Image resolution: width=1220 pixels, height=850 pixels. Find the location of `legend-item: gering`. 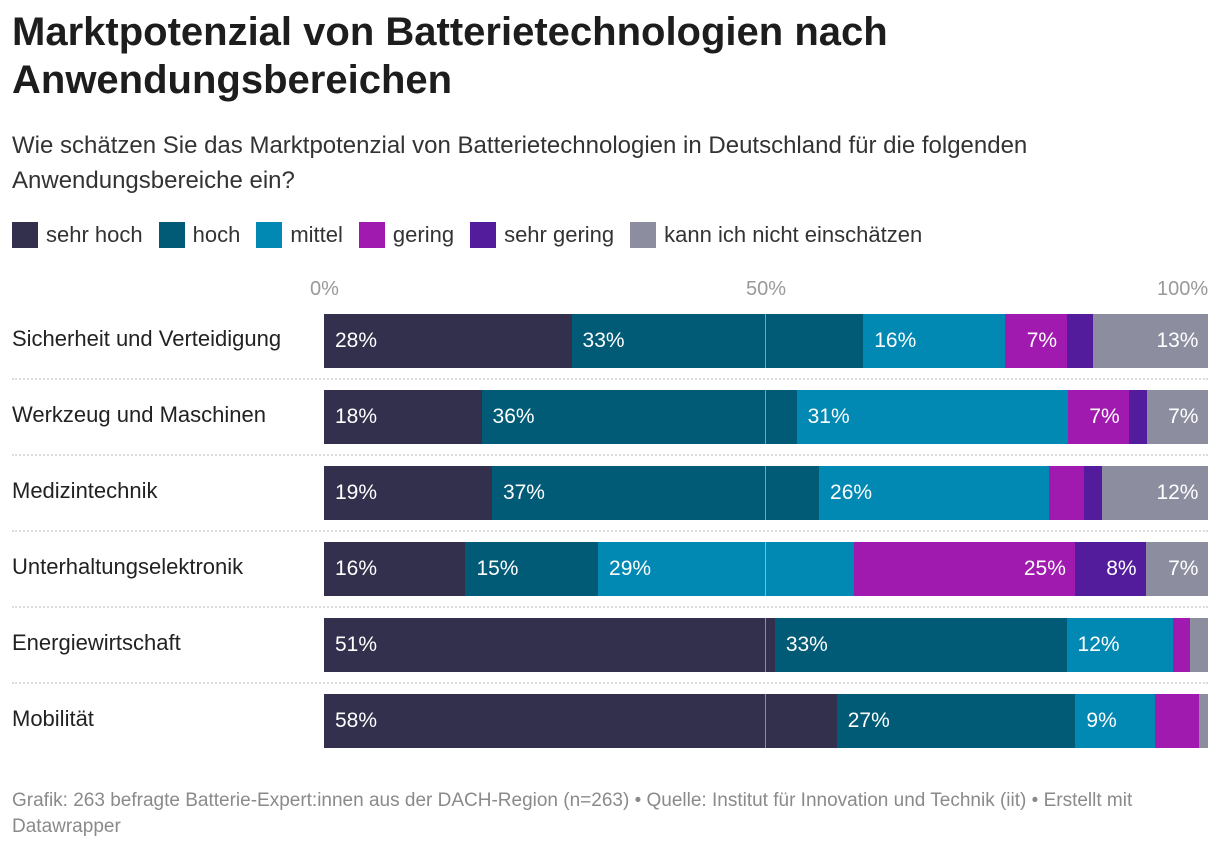

legend-item: gering is located at coordinates (406, 235).